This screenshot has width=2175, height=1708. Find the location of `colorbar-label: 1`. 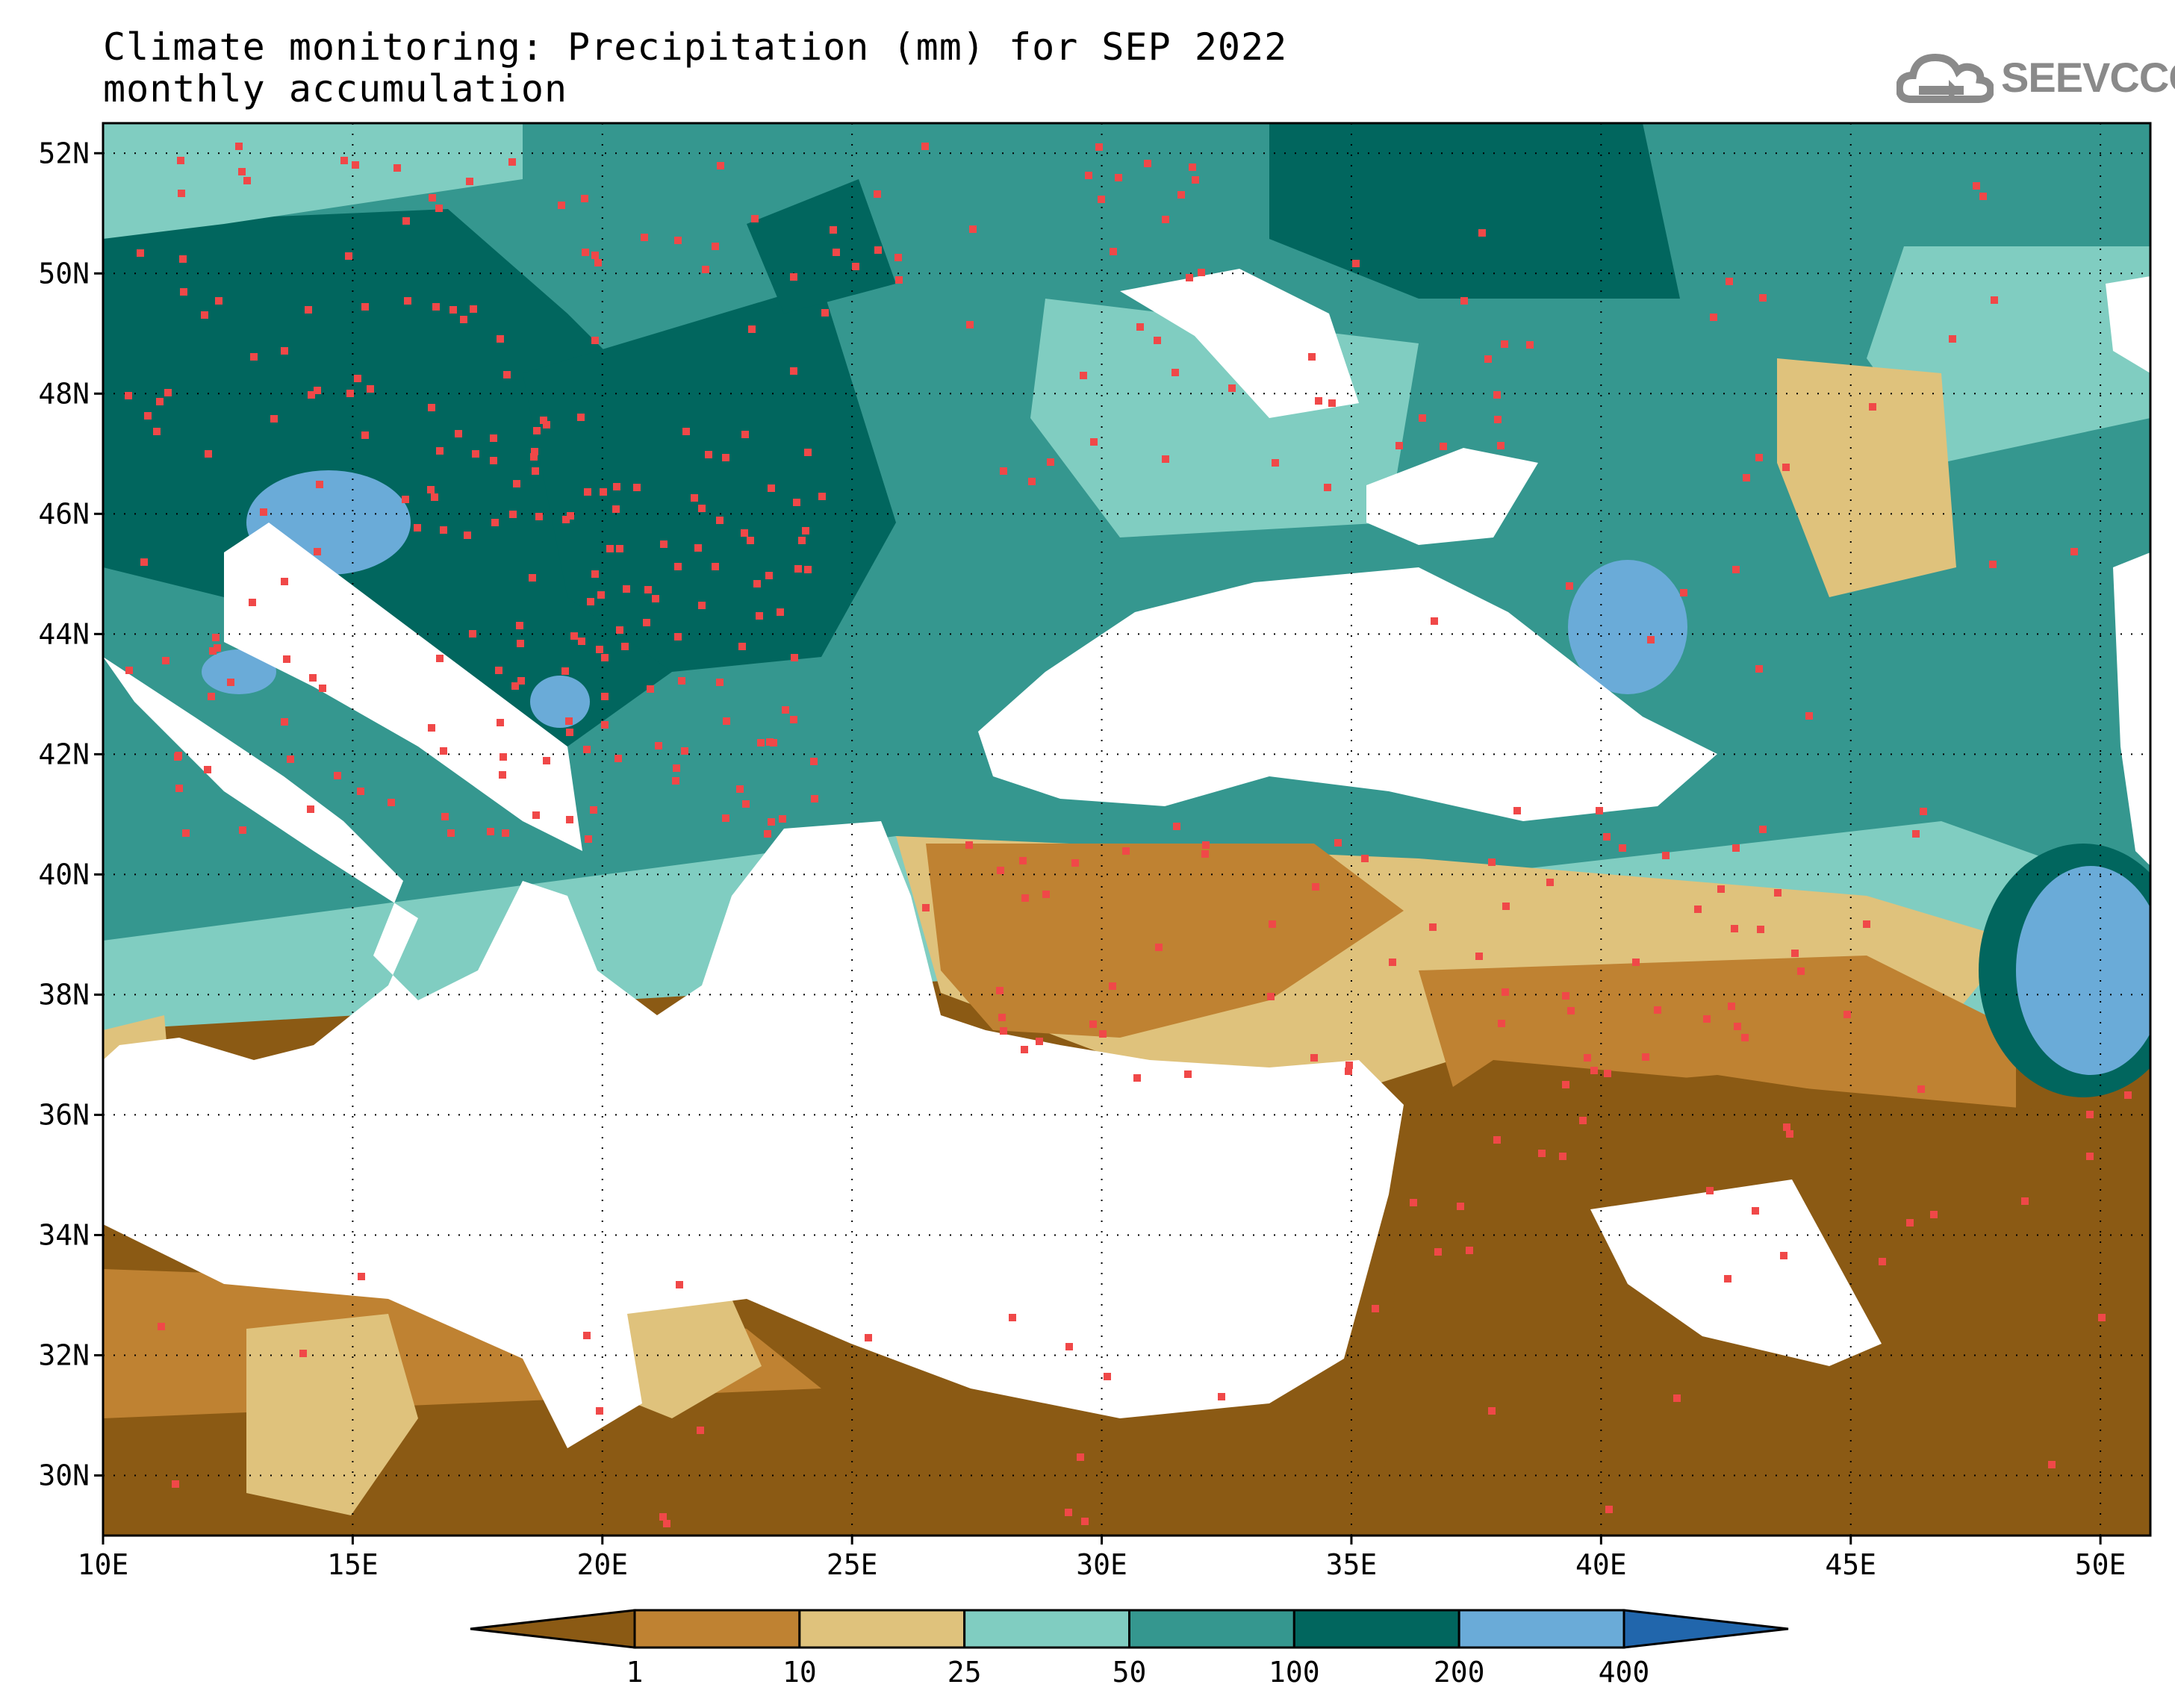

colorbar-label: 1 is located at coordinates (635, 1672).